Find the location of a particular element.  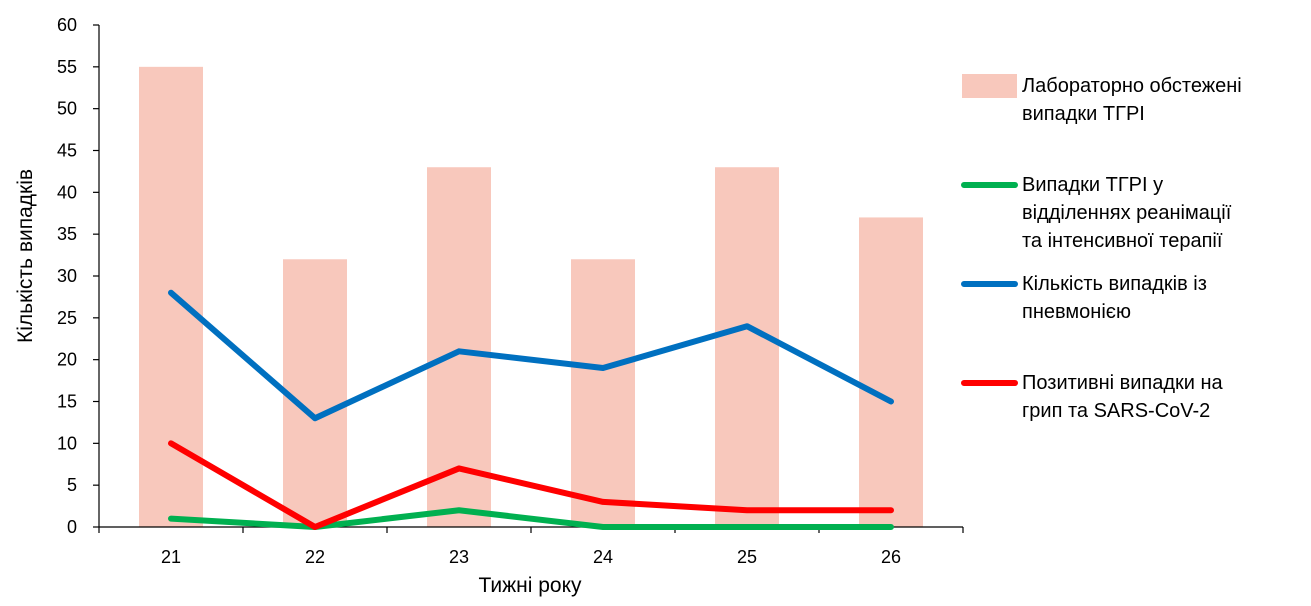

y-tick-label: 30 is located at coordinates (67, 276).